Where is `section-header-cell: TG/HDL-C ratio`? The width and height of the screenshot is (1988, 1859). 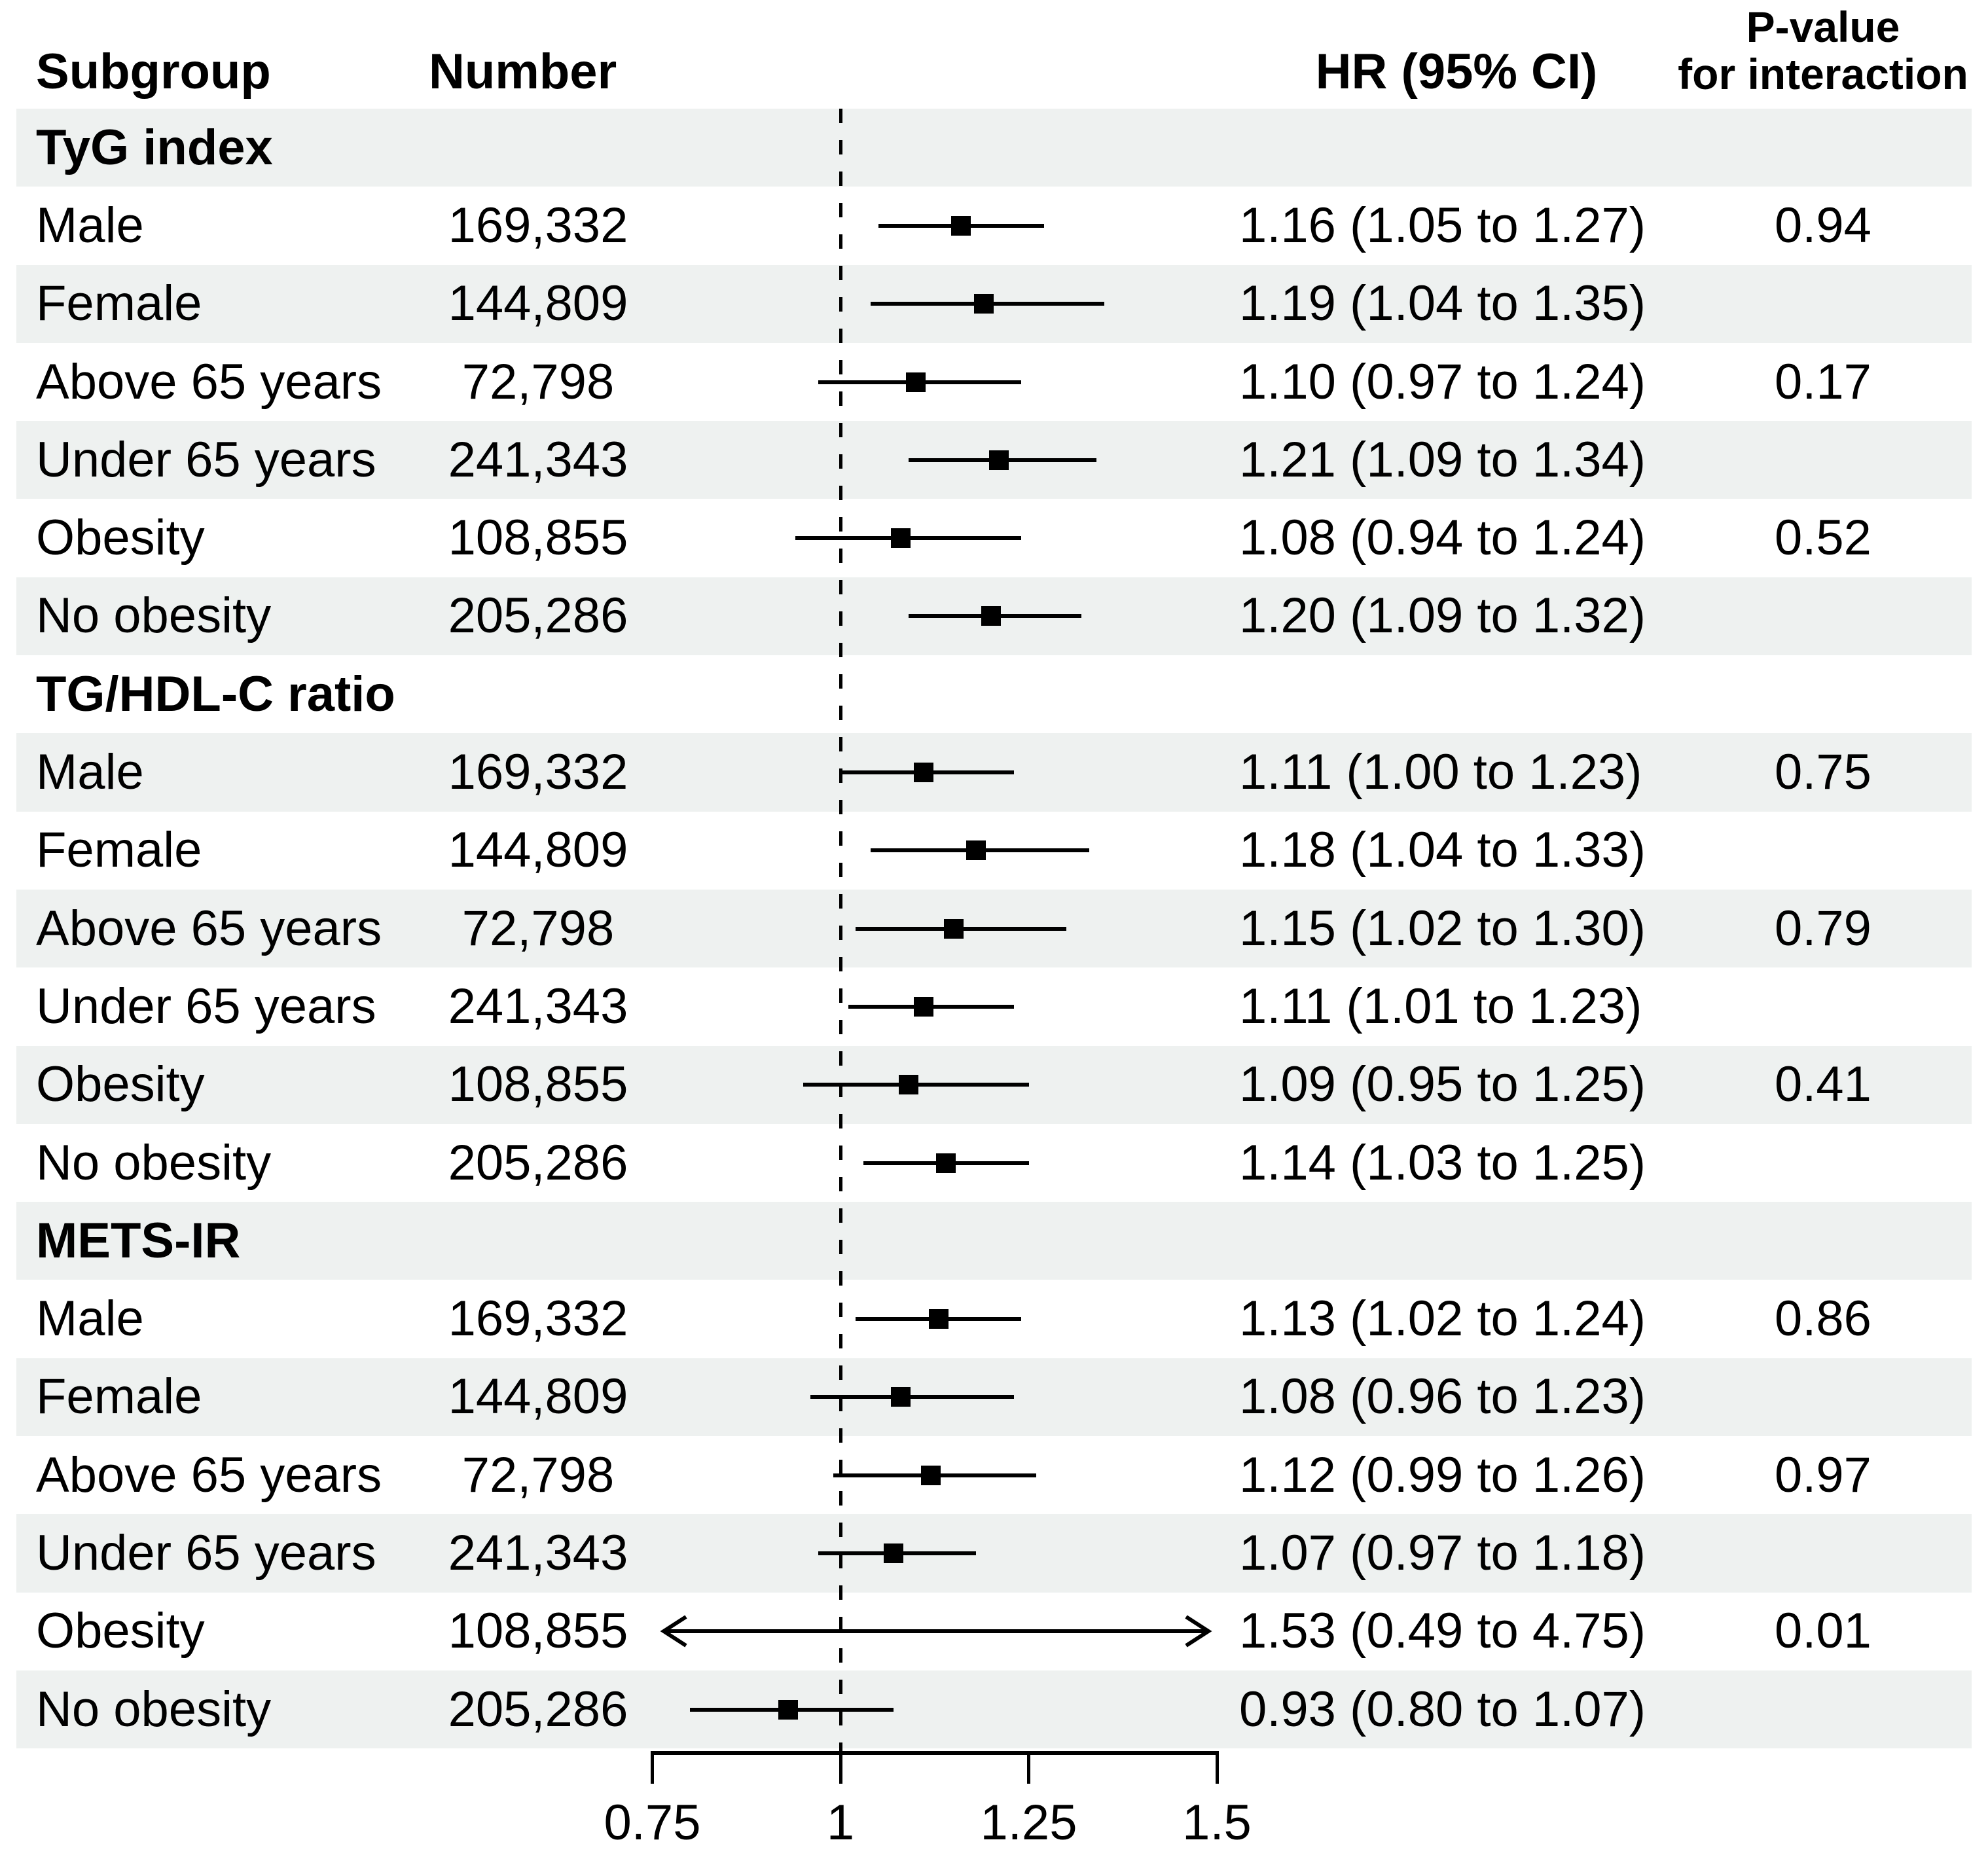 section-header-cell: TG/HDL-C ratio is located at coordinates (215, 694).